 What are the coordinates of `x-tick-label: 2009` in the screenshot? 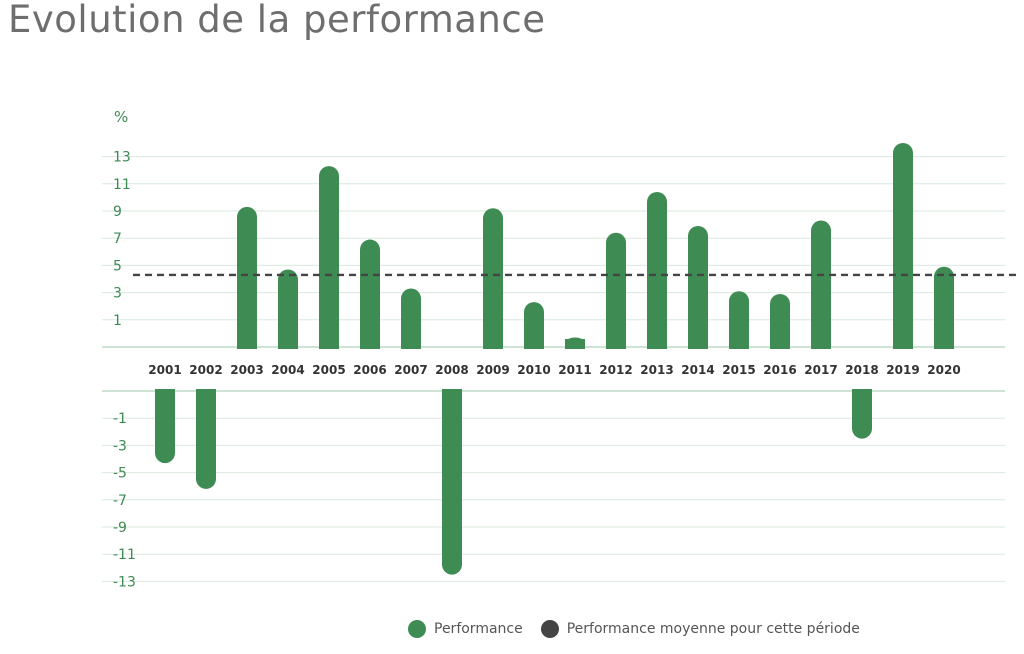 It's located at (492, 370).